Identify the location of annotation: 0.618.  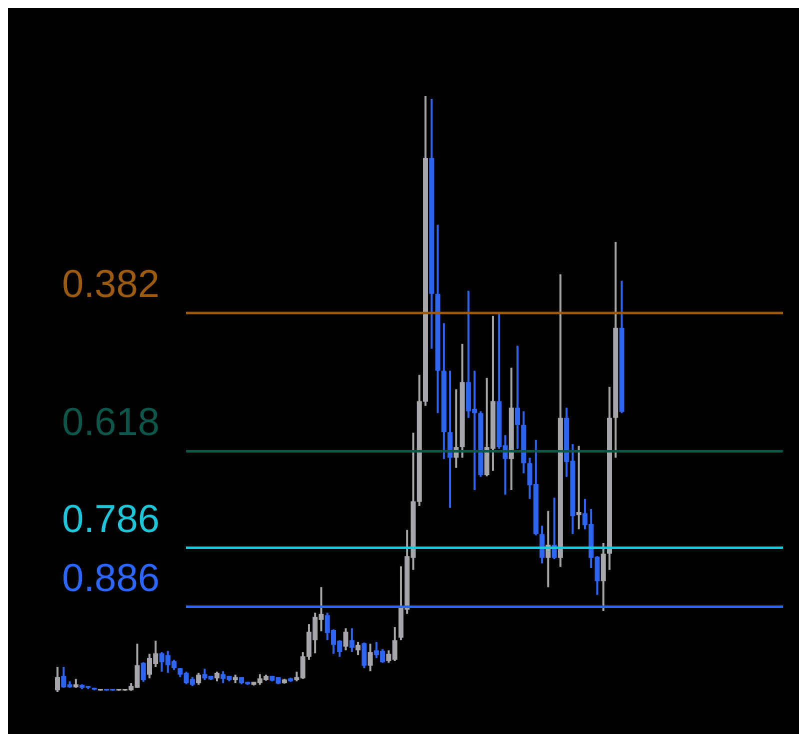
(111, 422).